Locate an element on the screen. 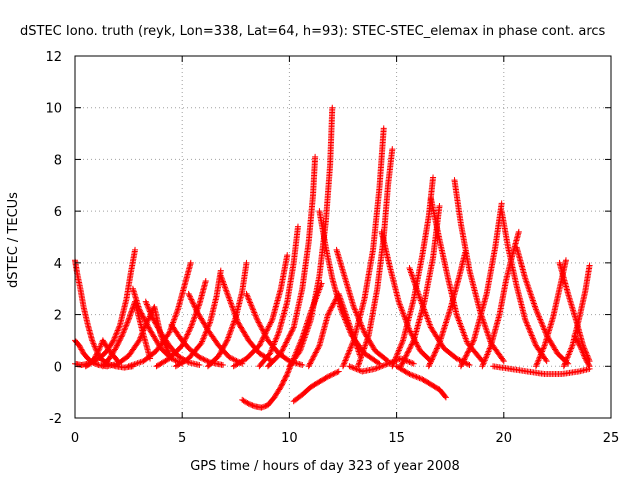 This screenshot has height=480, width=640. x-tick-label: 5 is located at coordinates (182, 438).